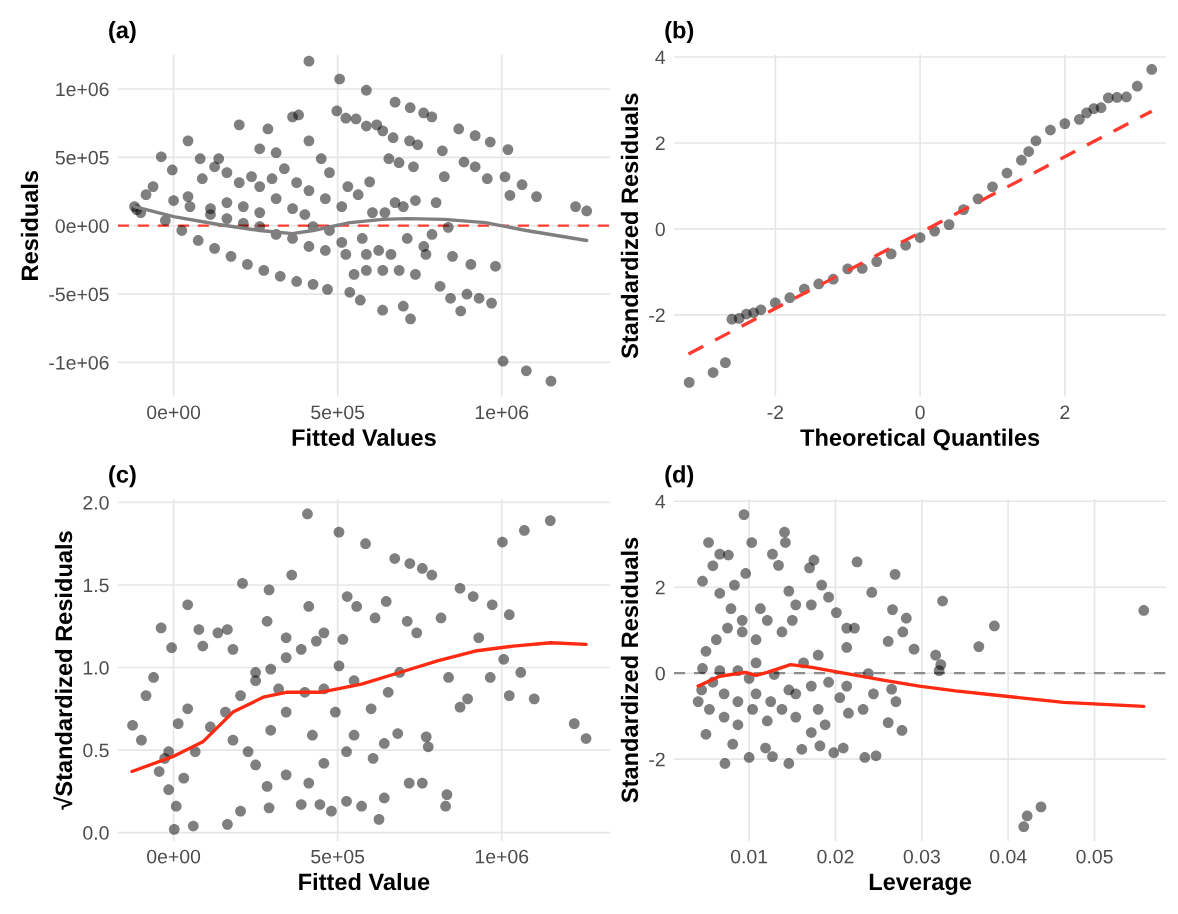 The height and width of the screenshot is (914, 1178). I want to click on y-axis-title: Residuals, so click(29, 225).